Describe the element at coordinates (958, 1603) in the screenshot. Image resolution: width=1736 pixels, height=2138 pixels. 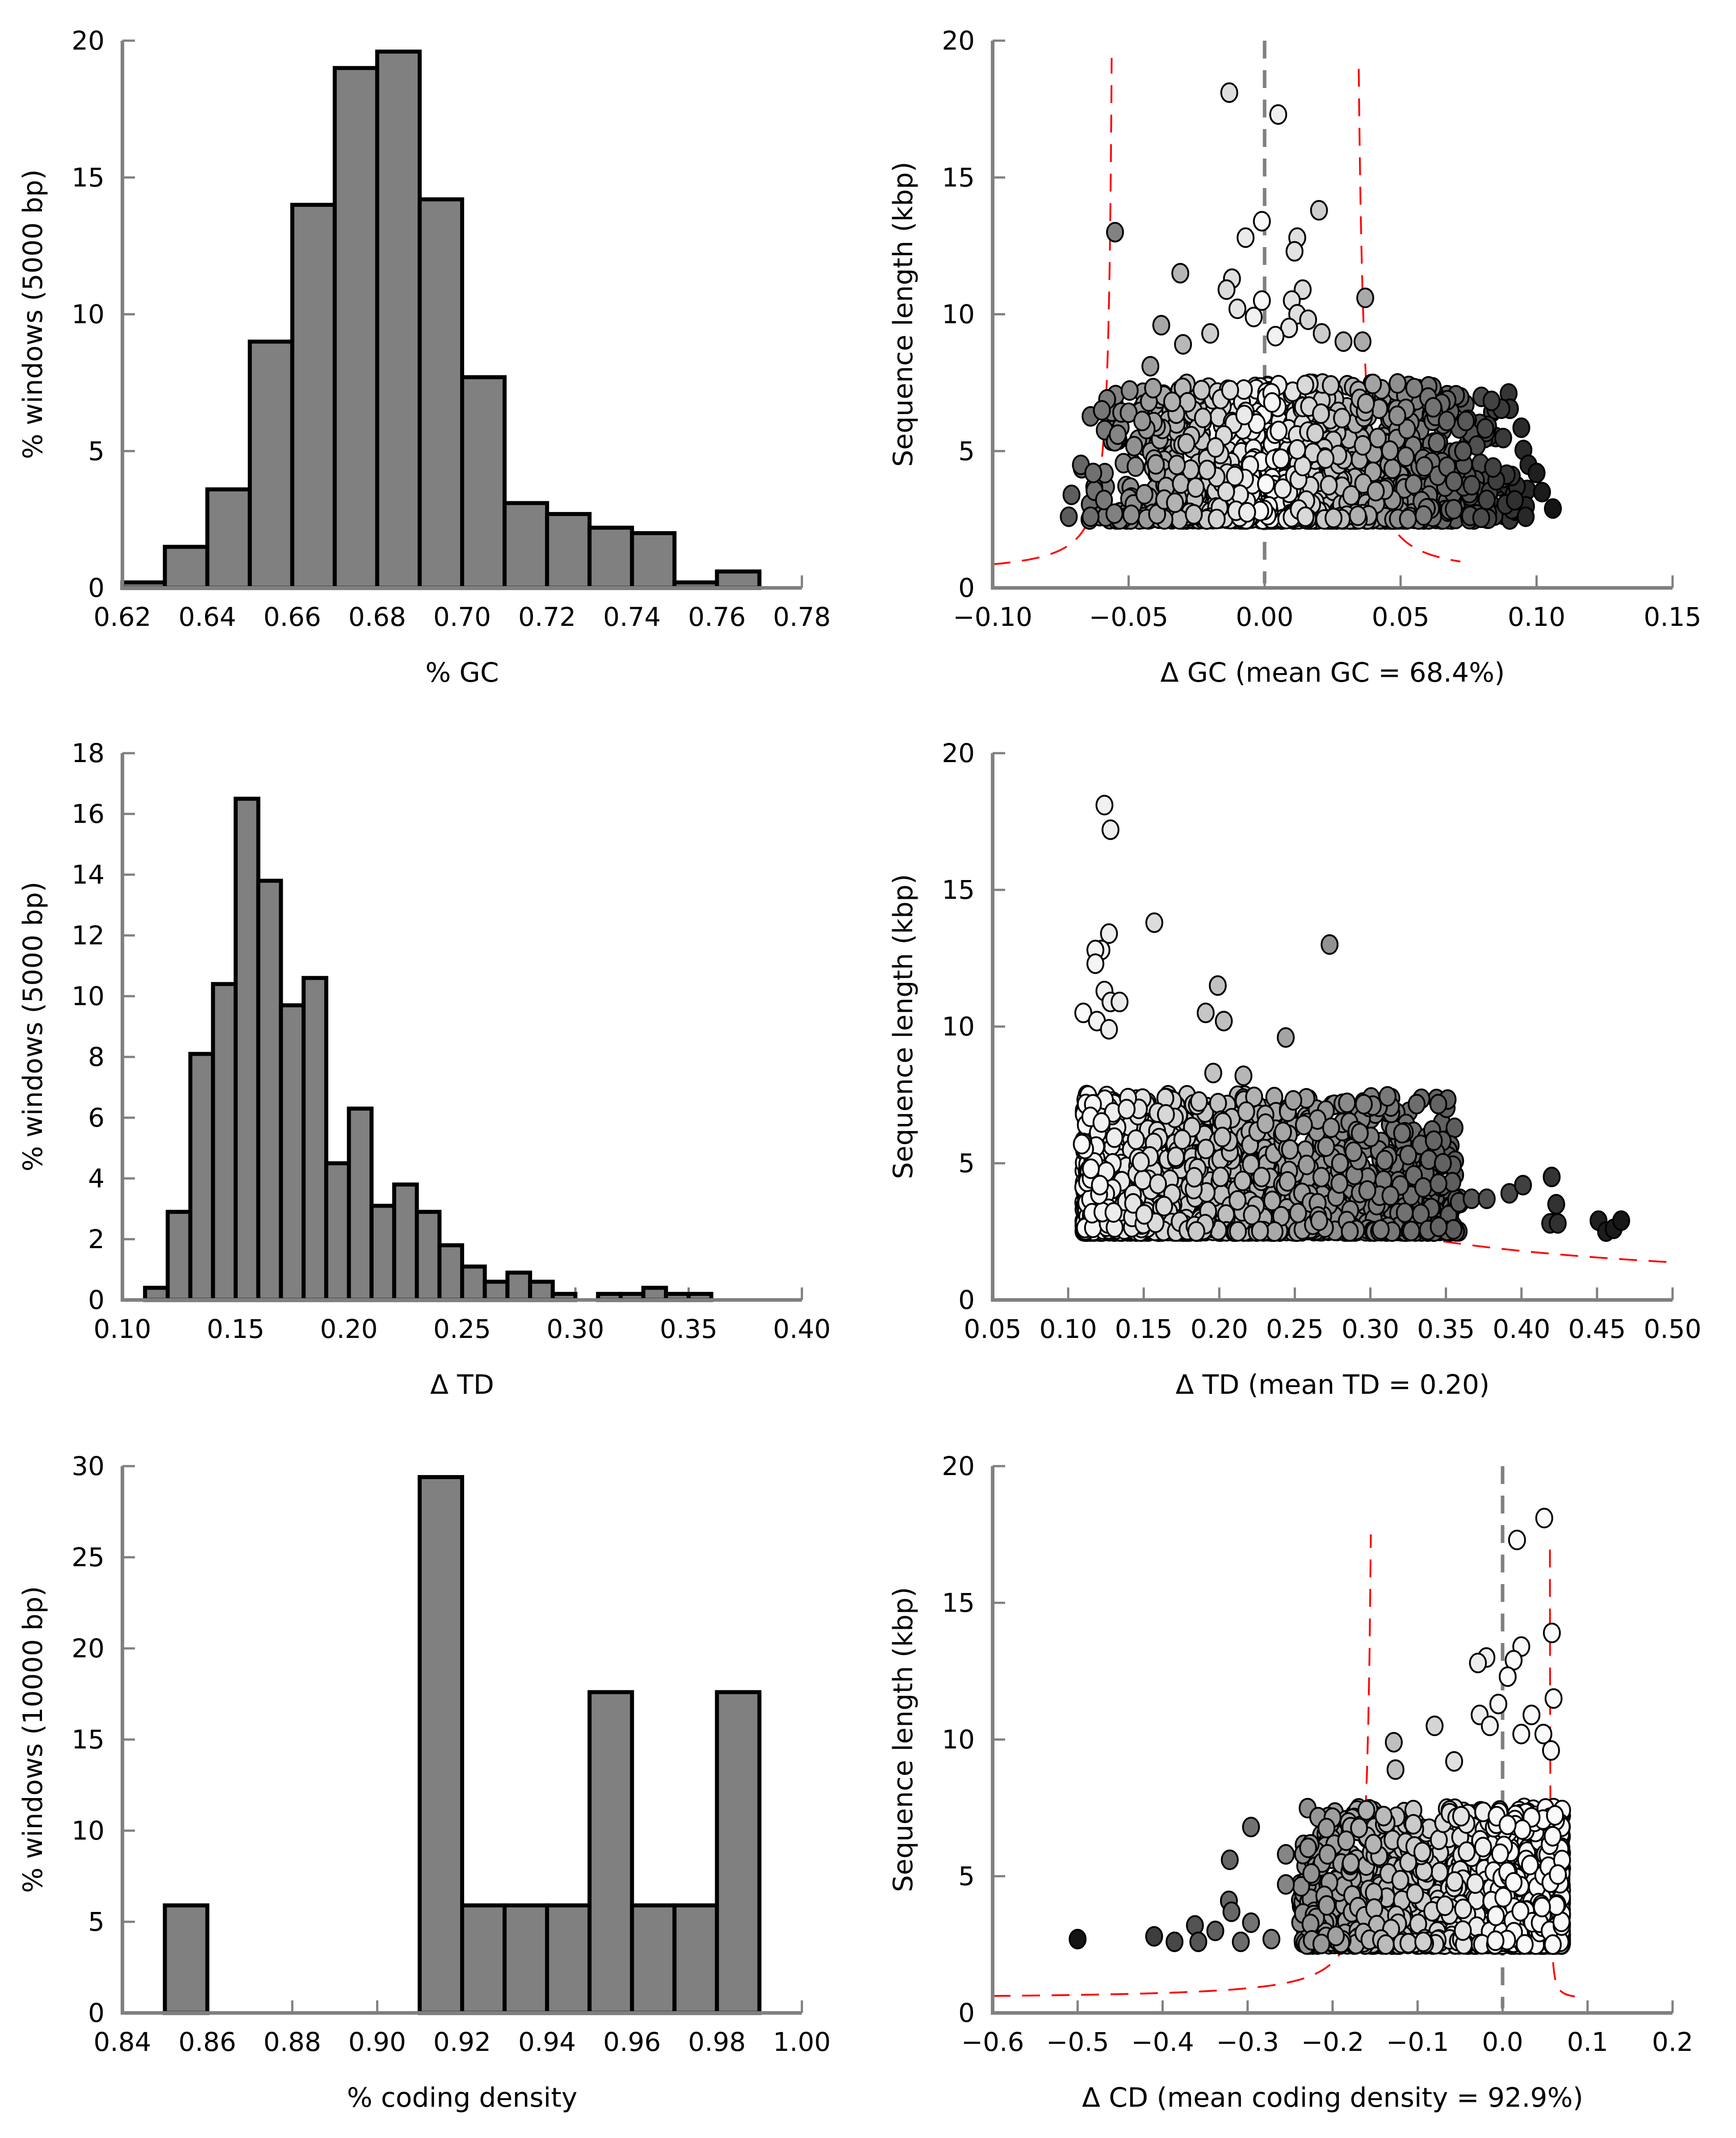
I see `y-tick-label: 15` at that location.